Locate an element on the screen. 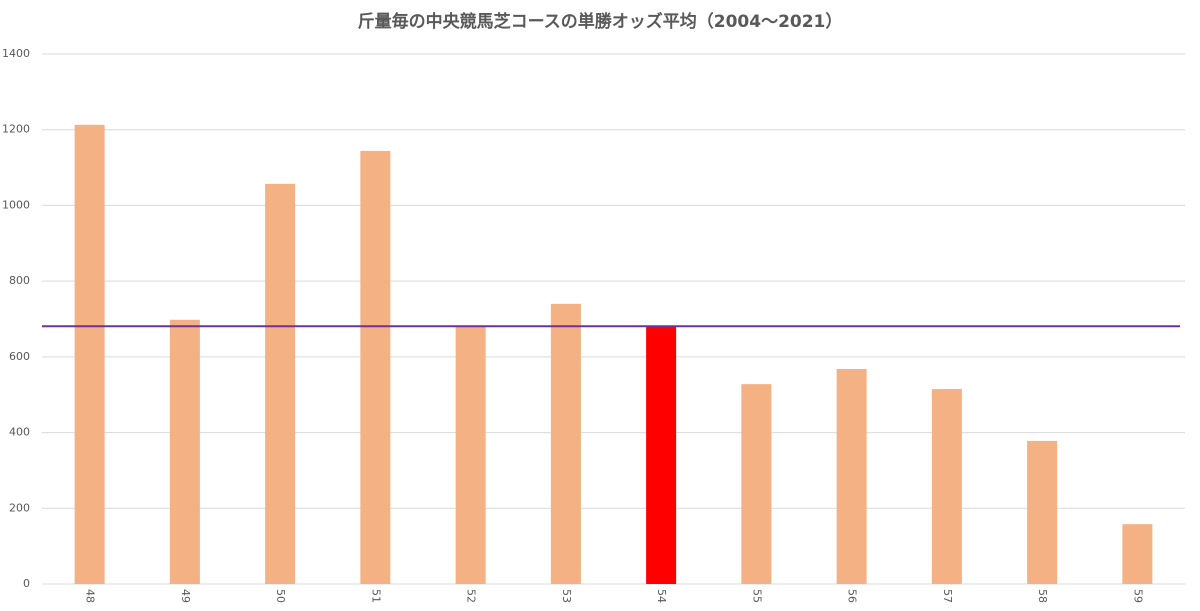  x-tick-label: 49 is located at coordinates (185, 596).